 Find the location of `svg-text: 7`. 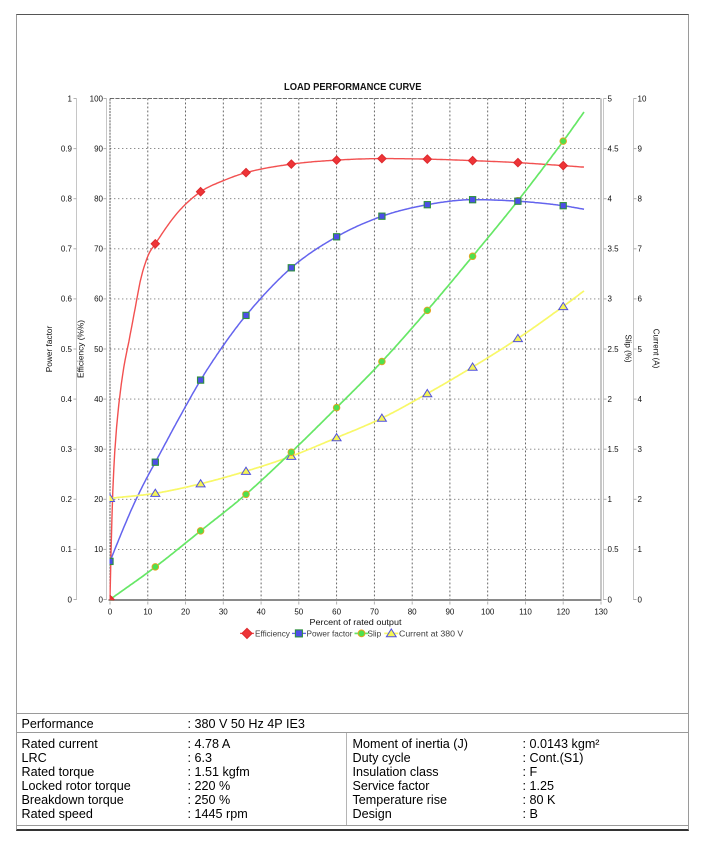

svg-text: 7 is located at coordinates (640, 249).